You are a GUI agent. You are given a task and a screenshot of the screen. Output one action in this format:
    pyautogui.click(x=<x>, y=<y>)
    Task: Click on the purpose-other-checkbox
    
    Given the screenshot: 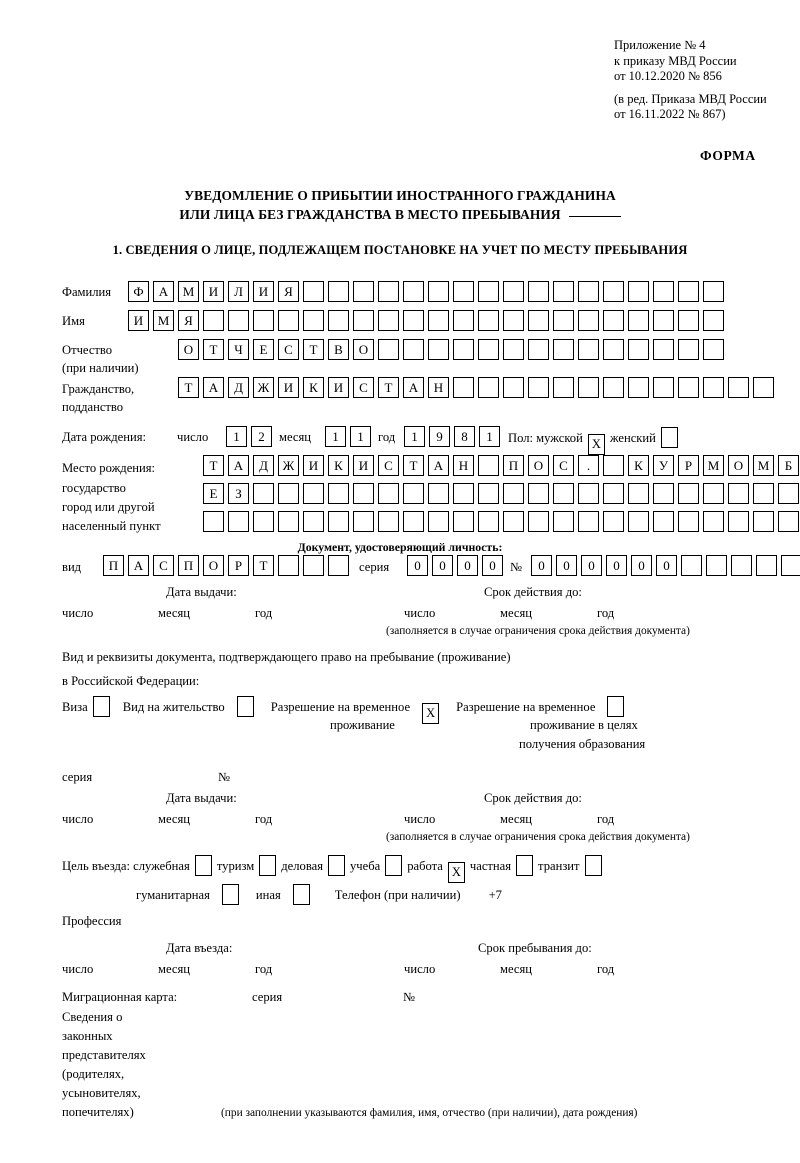 What is the action you would take?
    pyautogui.click(x=301, y=894)
    